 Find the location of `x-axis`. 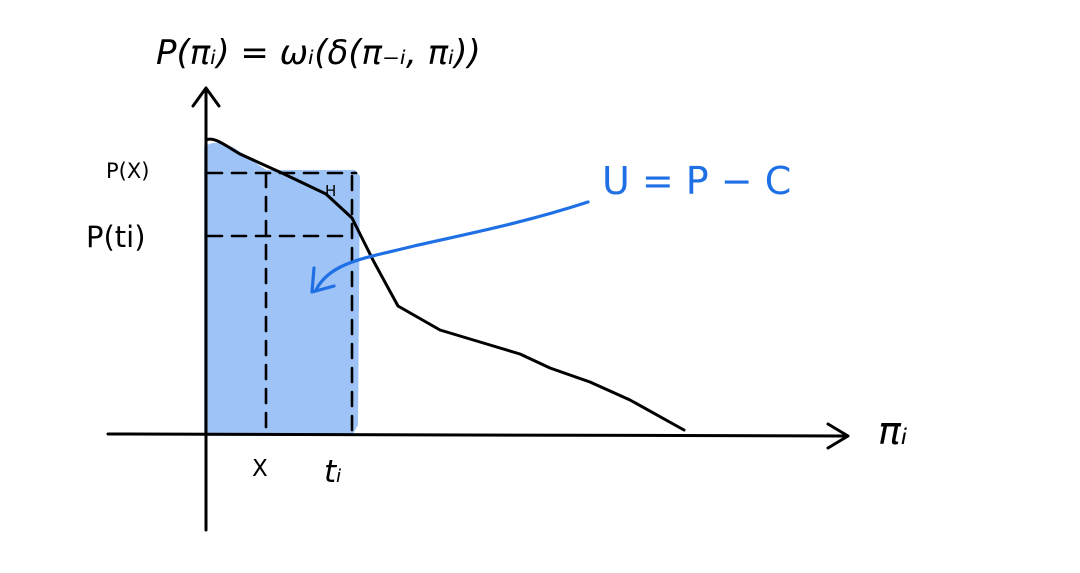

x-axis is located at coordinates (477, 435).